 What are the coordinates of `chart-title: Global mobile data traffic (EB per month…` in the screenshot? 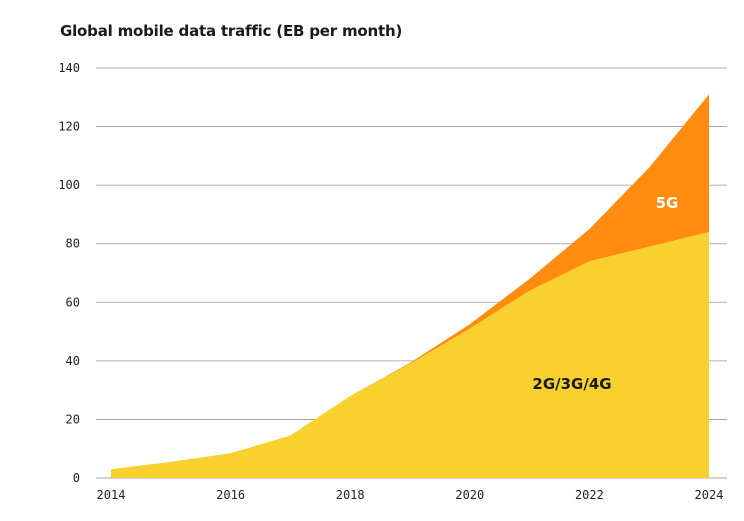 It's located at (231, 31).